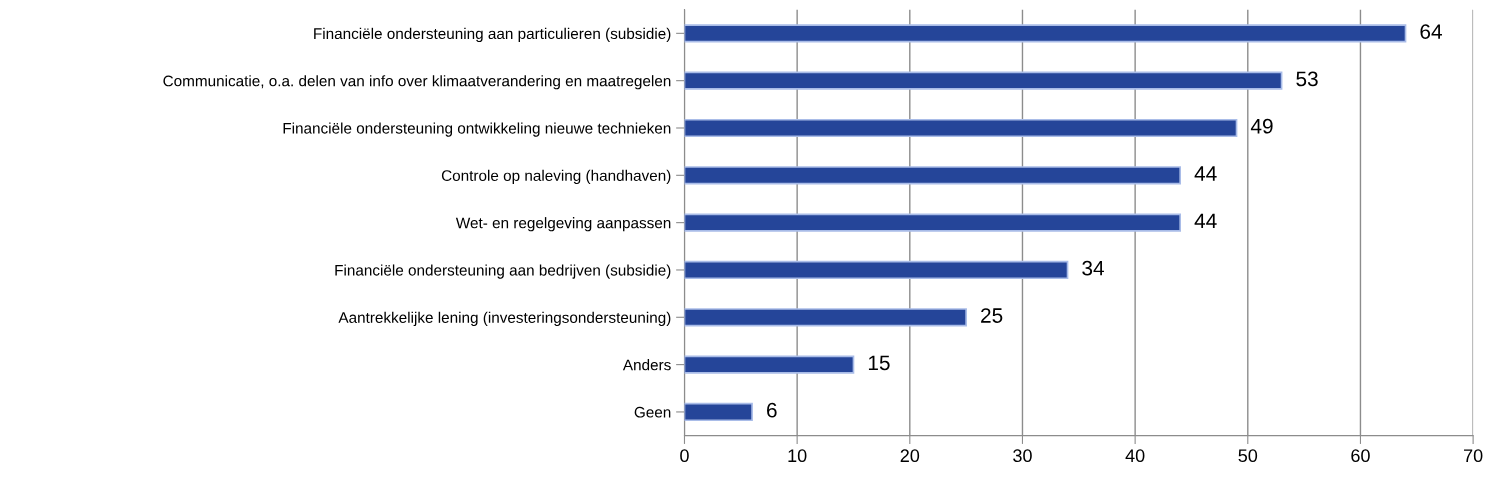 The image size is (1488, 484). What do you see at coordinates (684, 456) in the screenshot?
I see `x-tick-label: 0` at bounding box center [684, 456].